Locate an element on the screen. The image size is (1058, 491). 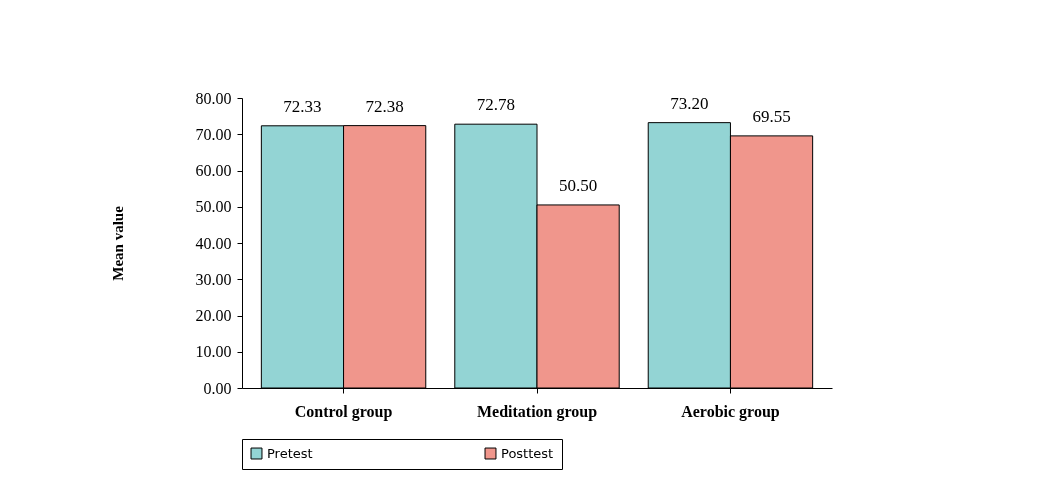
y-tick-label: 20.00 is located at coordinates (213, 315).